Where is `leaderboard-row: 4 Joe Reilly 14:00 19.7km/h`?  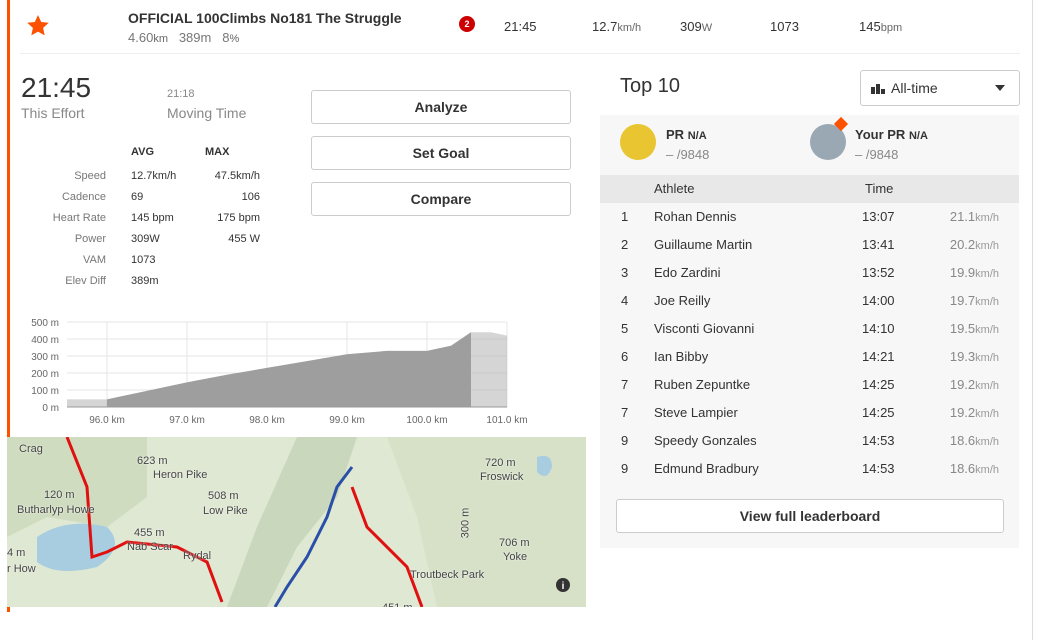 leaderboard-row: 4 Joe Reilly 14:00 19.7km/h is located at coordinates (809, 300).